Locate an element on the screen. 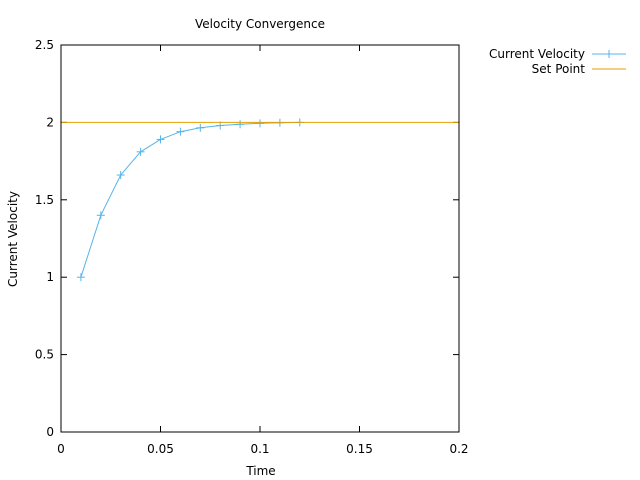 This screenshot has height=480, width=640. y-tick-label: 0 is located at coordinates (50, 432).